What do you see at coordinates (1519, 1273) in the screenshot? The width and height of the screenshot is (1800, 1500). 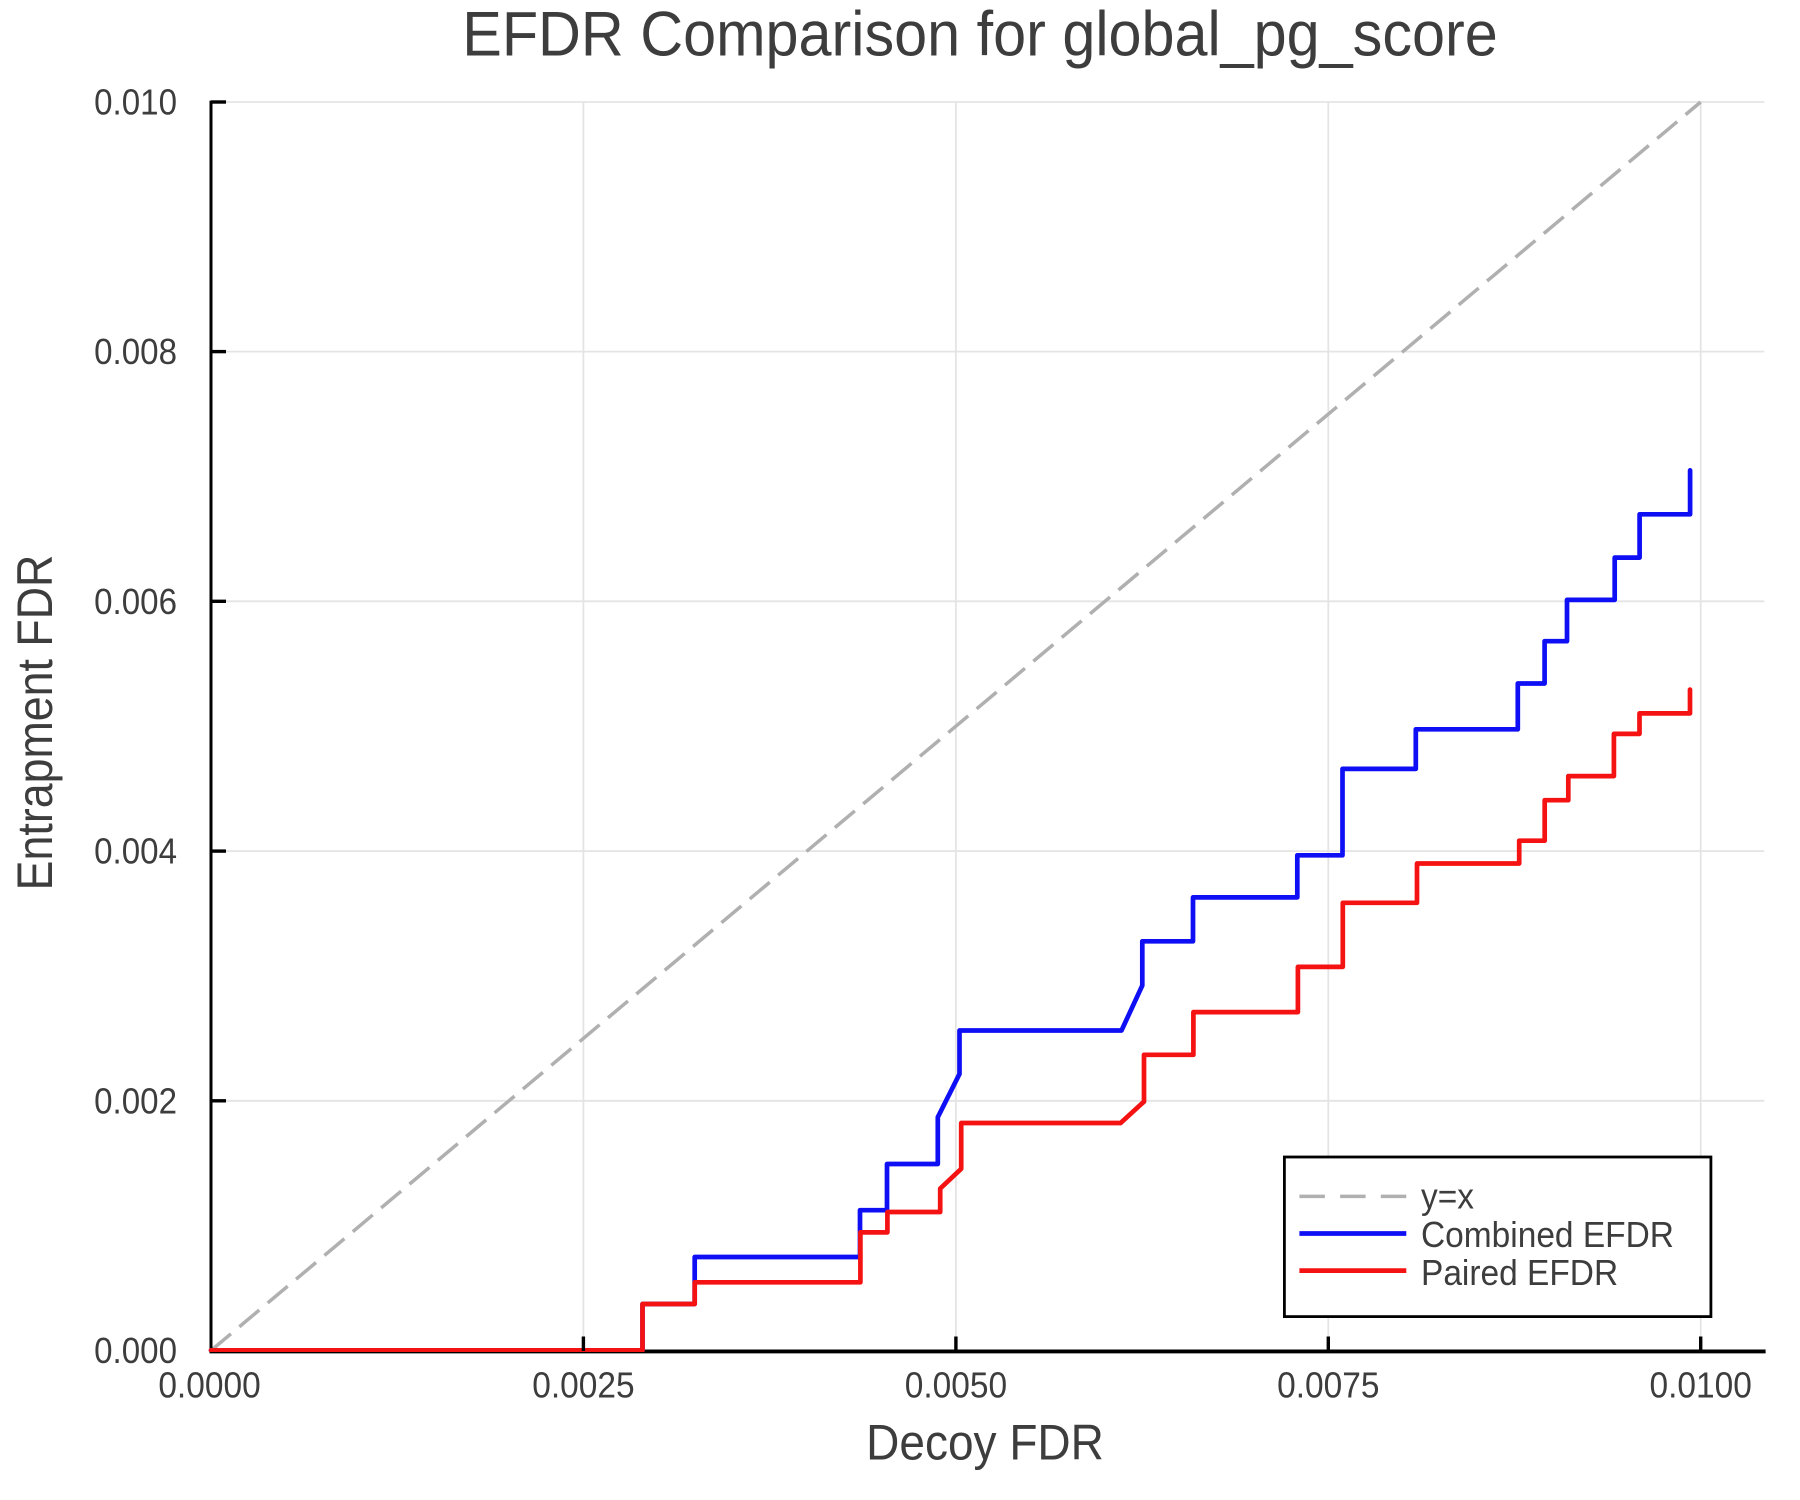 I see `svg-text: Paired EFDR` at bounding box center [1519, 1273].